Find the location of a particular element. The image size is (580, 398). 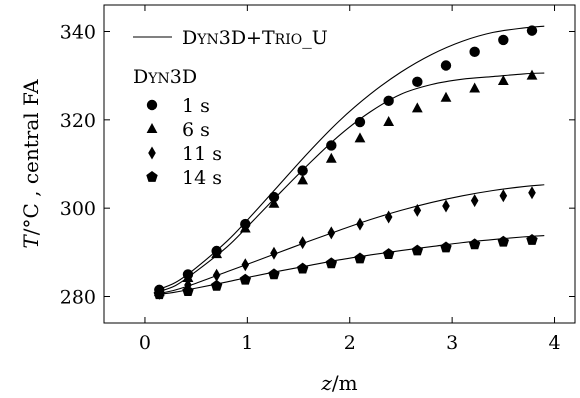

legend-line-label: DYN3D+TRIO_U is located at coordinates (255, 38).